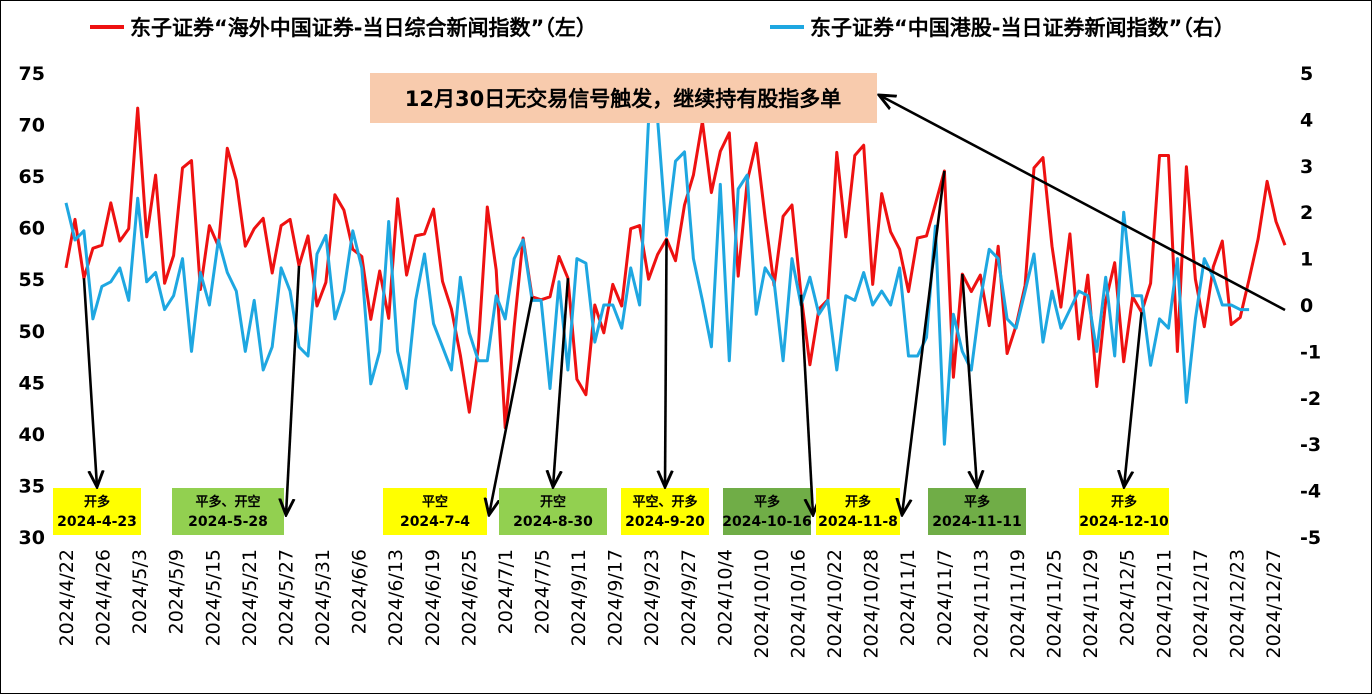 The width and height of the screenshot is (1372, 694). Describe the element at coordinates (32, 332) in the screenshot. I see `y-left-tick-label: 50` at that location.